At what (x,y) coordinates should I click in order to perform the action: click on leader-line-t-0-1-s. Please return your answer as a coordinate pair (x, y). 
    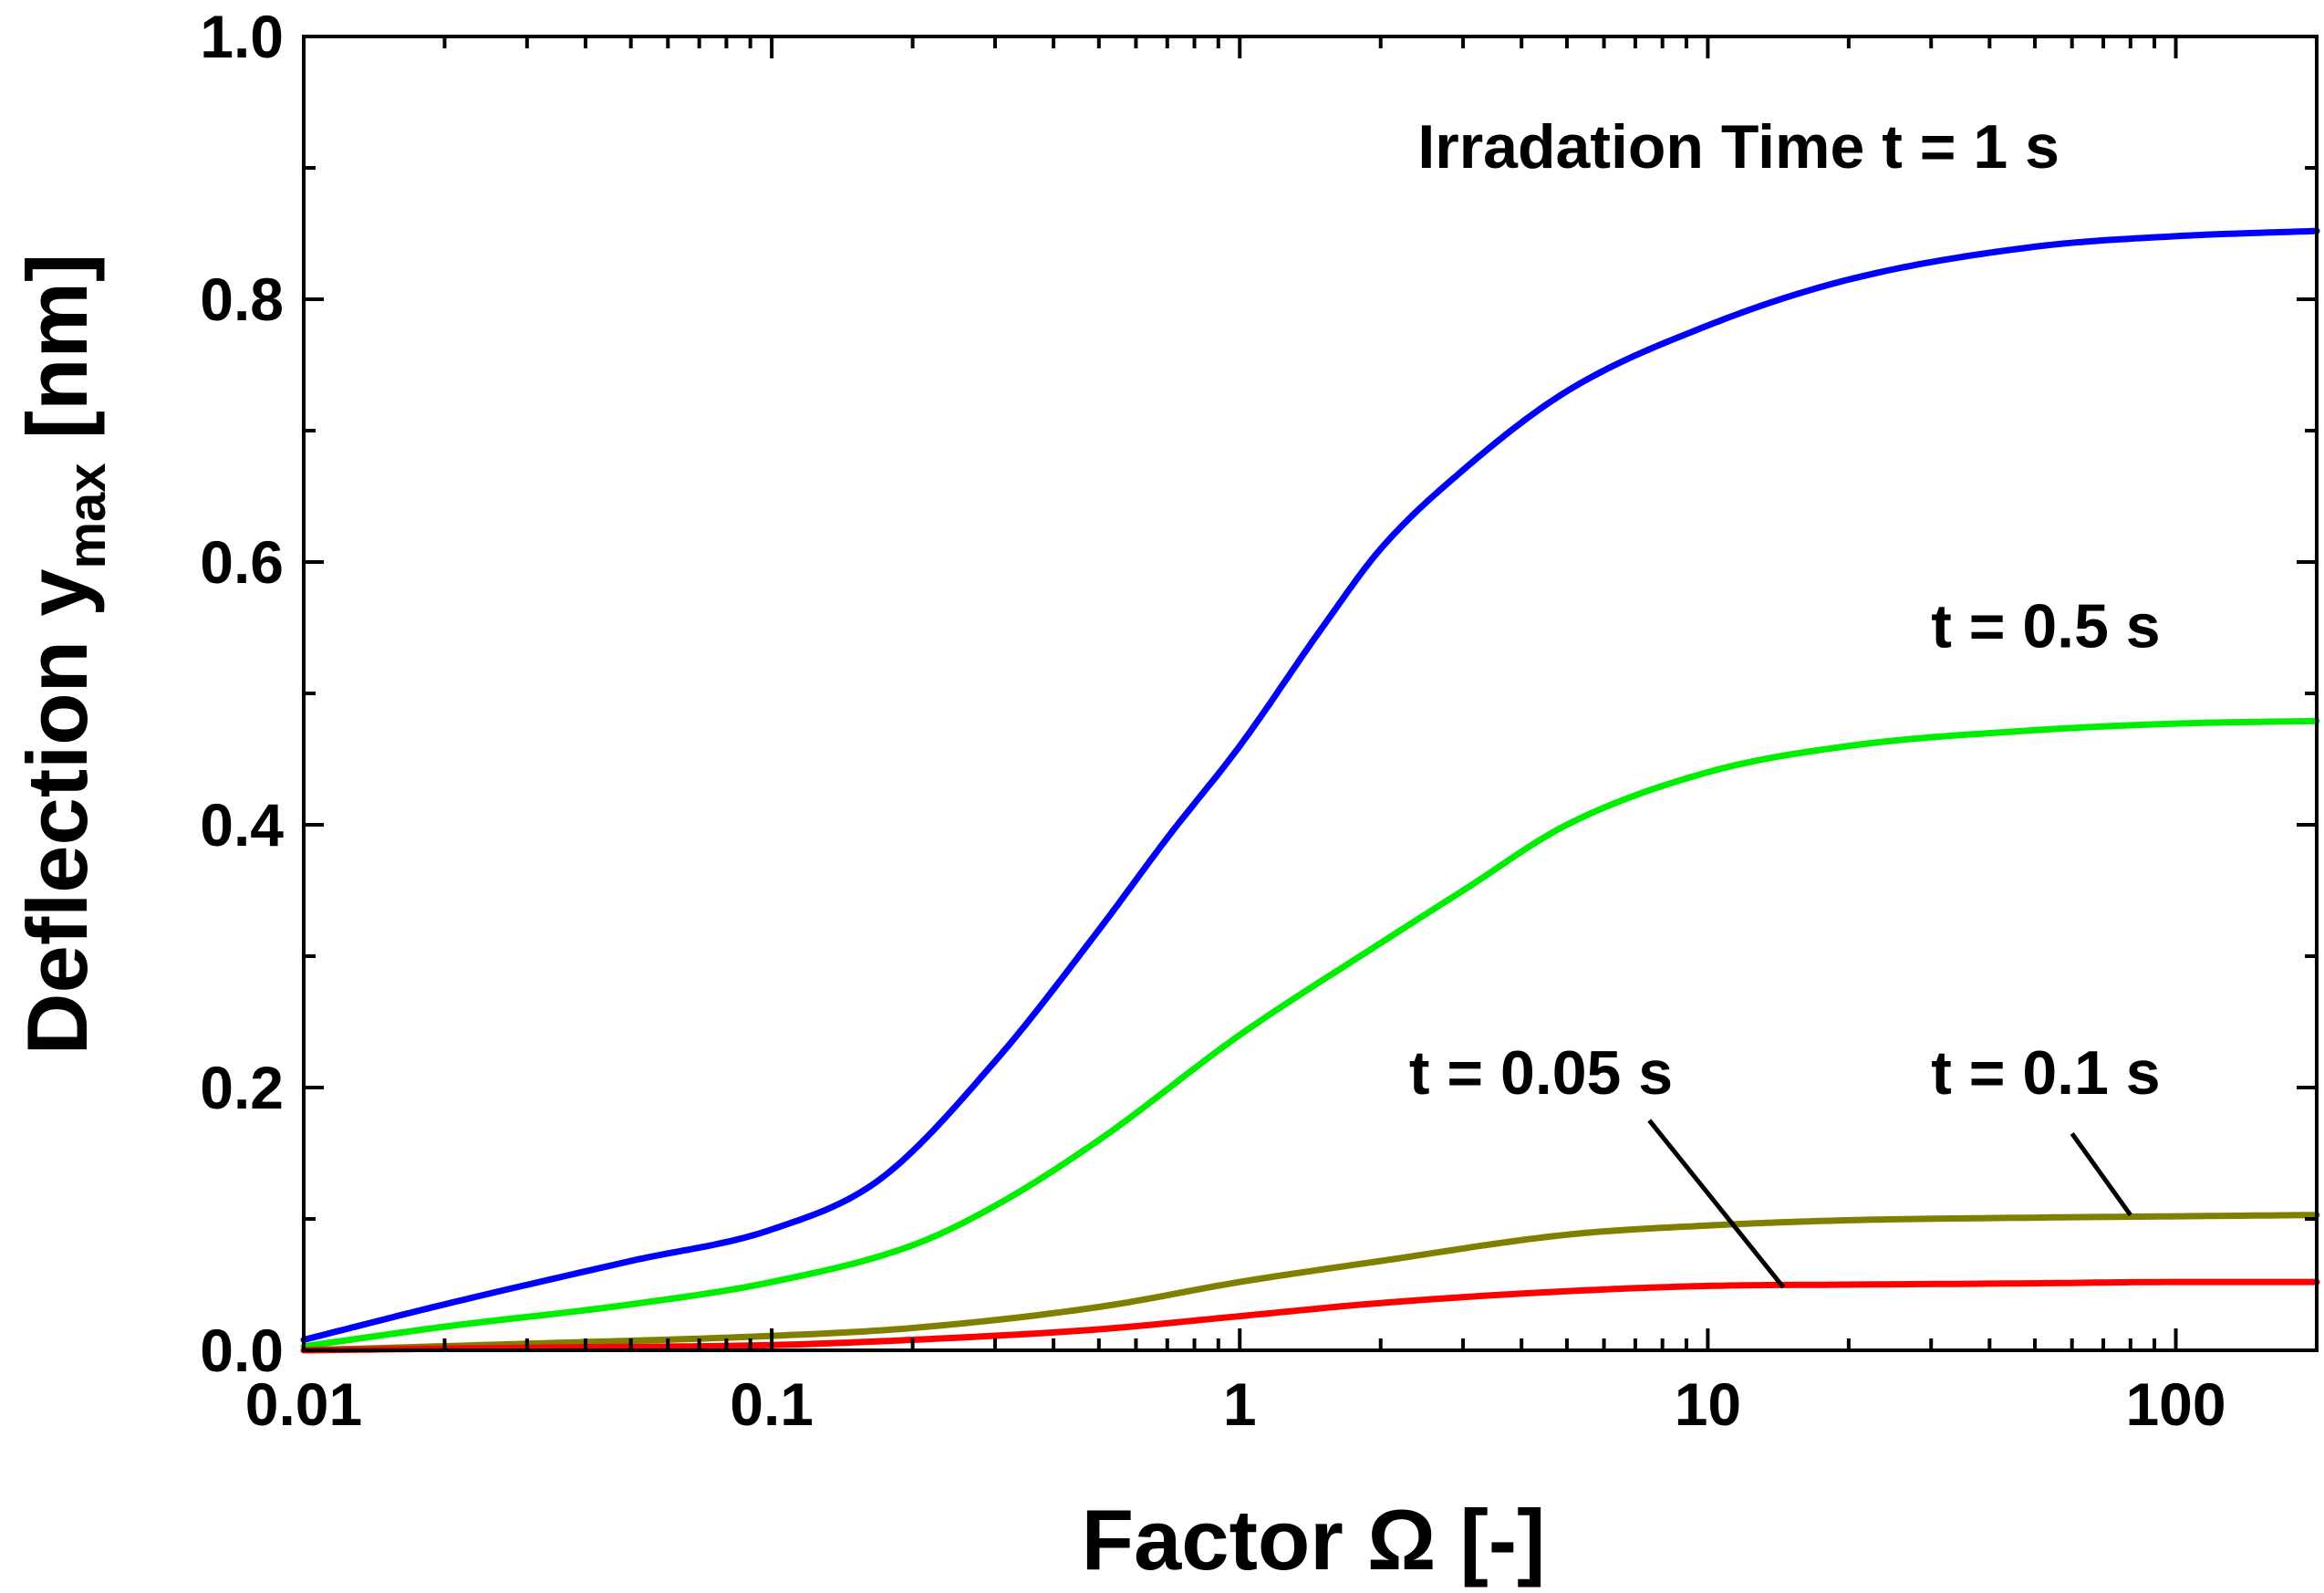
    Looking at the image, I should click on (2101, 1174).